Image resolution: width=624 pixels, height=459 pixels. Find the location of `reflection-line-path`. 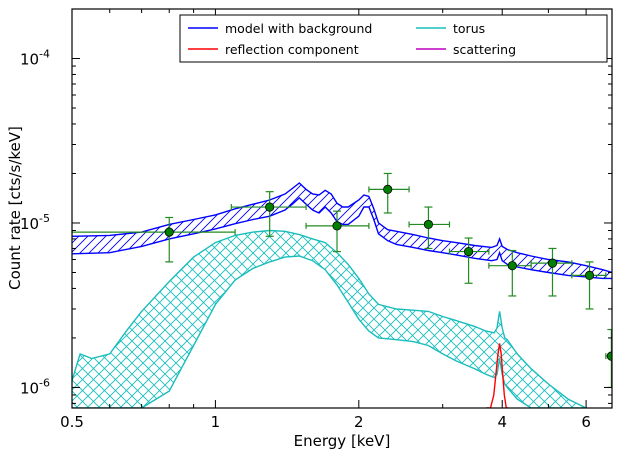

reflection-line-path is located at coordinates (497, 375).